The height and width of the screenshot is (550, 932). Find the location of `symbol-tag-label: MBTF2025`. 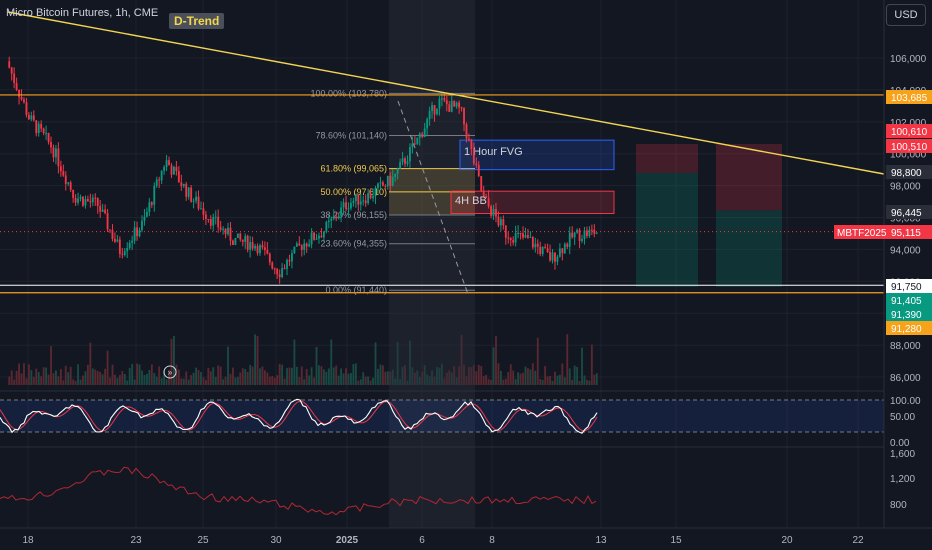

symbol-tag-label: MBTF2025 is located at coordinates (862, 233).